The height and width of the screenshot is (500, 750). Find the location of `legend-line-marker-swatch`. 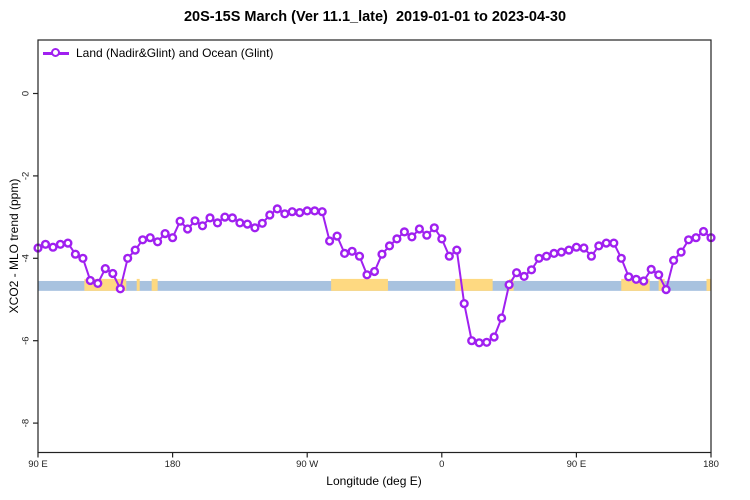

legend-line-marker-swatch is located at coordinates (56, 53).